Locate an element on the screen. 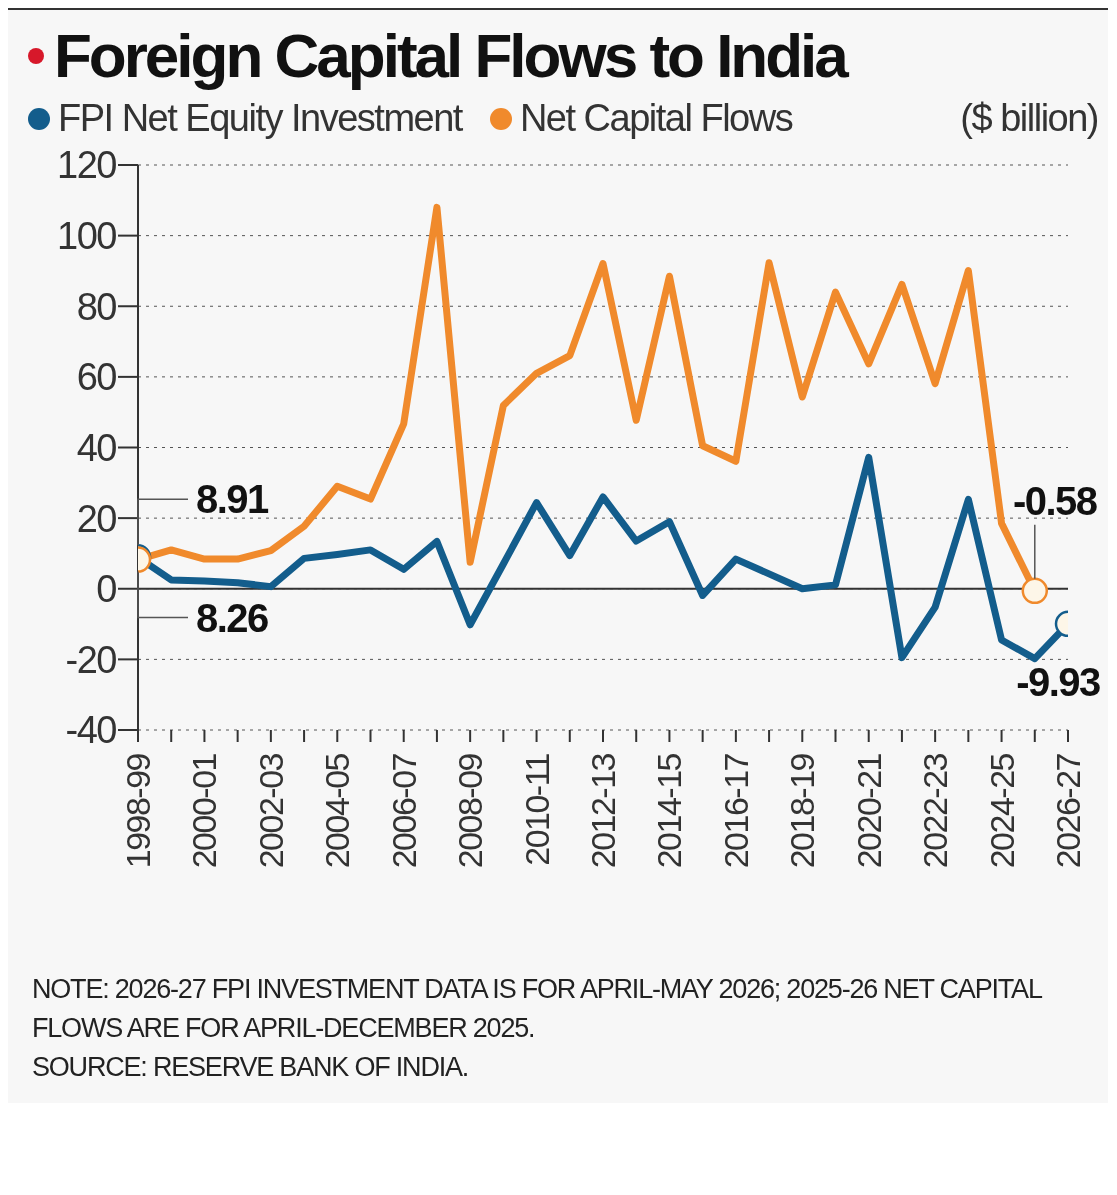 This screenshot has height=1195, width=1117. x-tick-label: 2022-23 is located at coordinates (935, 811).